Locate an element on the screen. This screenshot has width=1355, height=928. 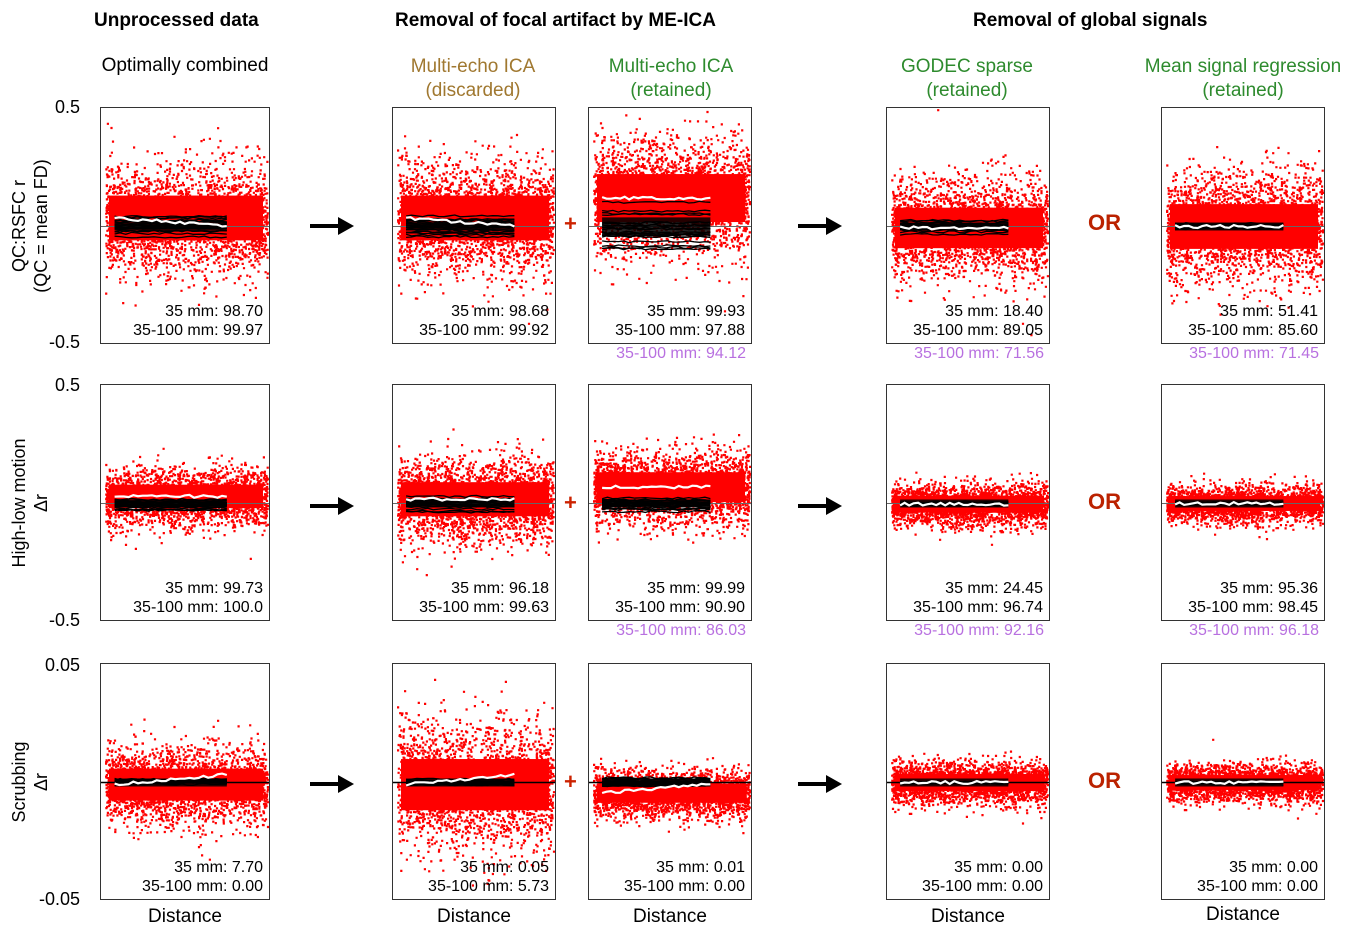
column-title-meica-retained: Multi-echo ICA (retained) is located at coordinates (671, 78).